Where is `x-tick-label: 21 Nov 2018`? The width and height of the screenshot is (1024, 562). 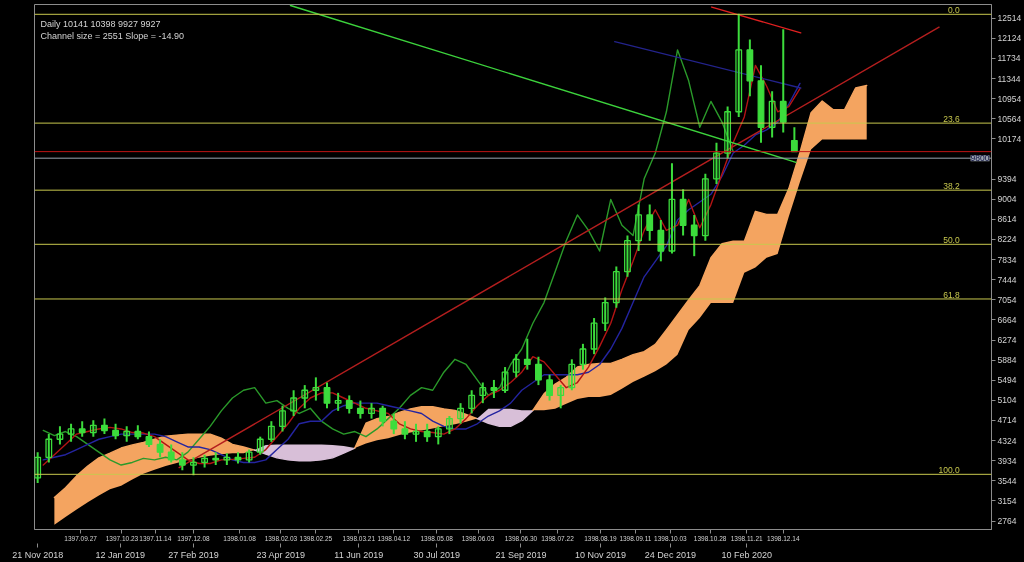
x-tick-label: 21 Nov 2018 is located at coordinates (38, 554).